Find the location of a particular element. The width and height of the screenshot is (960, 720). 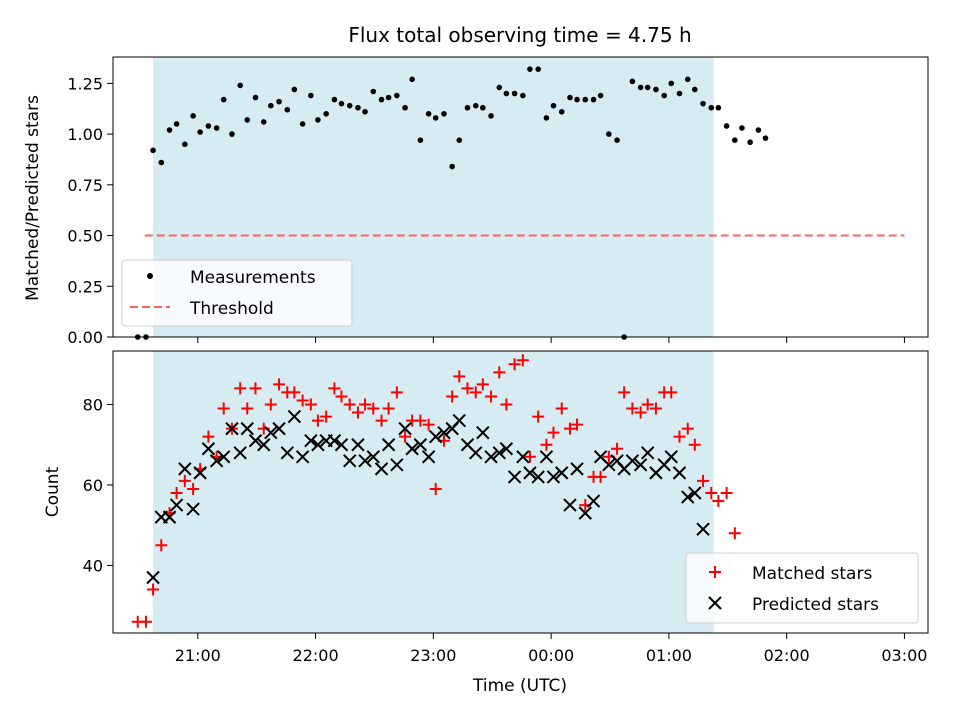

legend-predicted-marker is located at coordinates (715, 603).